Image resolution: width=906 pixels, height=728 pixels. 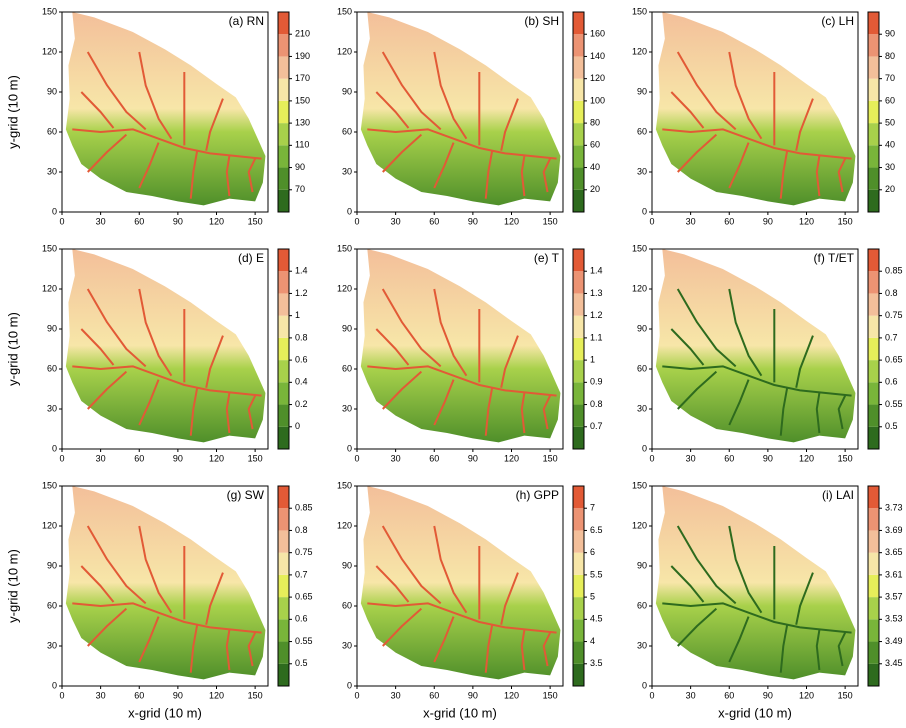 What do you see at coordinates (894, 530) in the screenshot?
I see `colorbar-tick-label: 3.69` at bounding box center [894, 530].